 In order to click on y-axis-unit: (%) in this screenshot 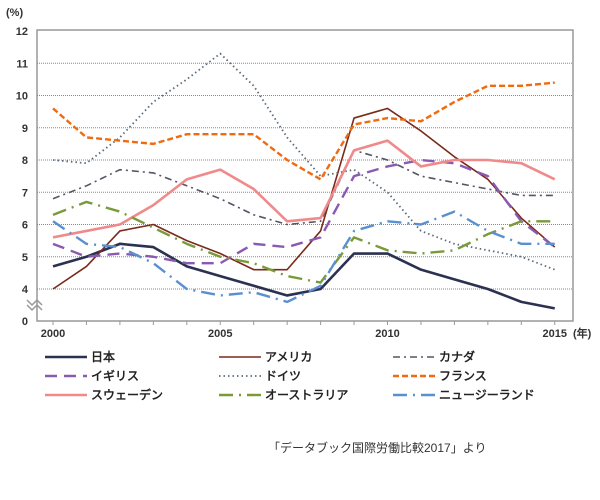, I will do `click(14, 13)`.